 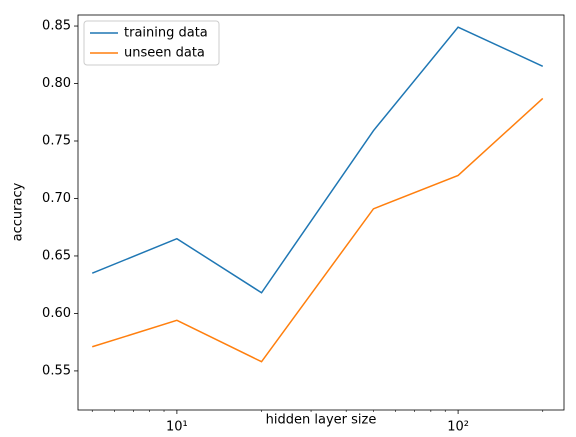 What do you see at coordinates (56, 140) in the screenshot?
I see `y-tick-label: 0.75` at bounding box center [56, 140].